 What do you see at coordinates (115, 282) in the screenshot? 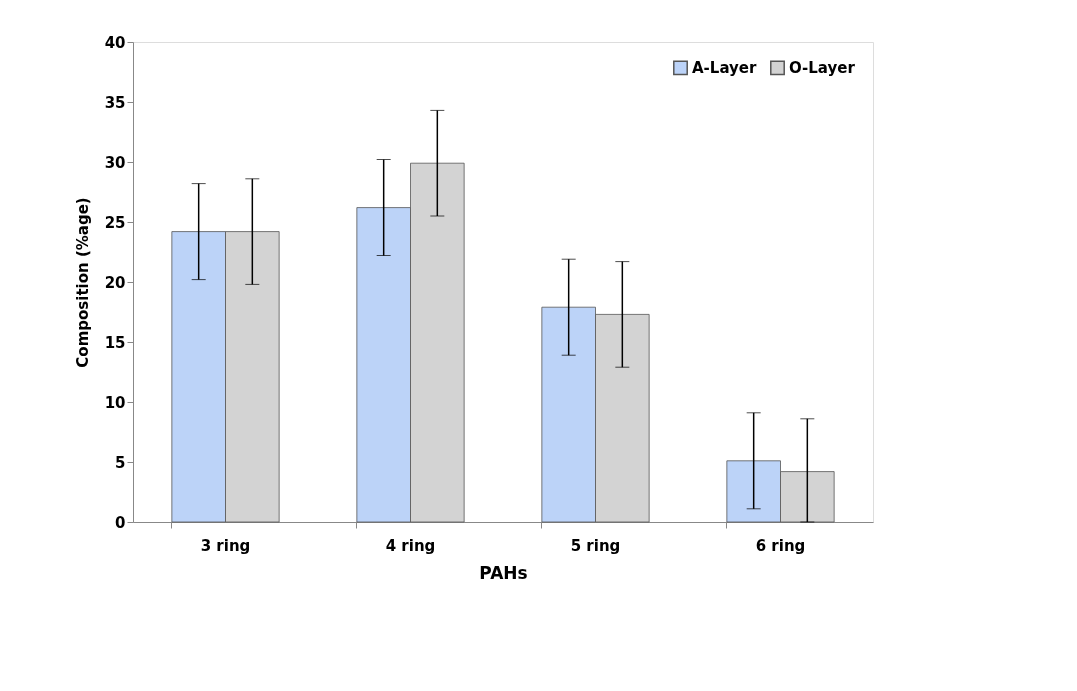
I see `y-tick-label: 20` at bounding box center [115, 282].